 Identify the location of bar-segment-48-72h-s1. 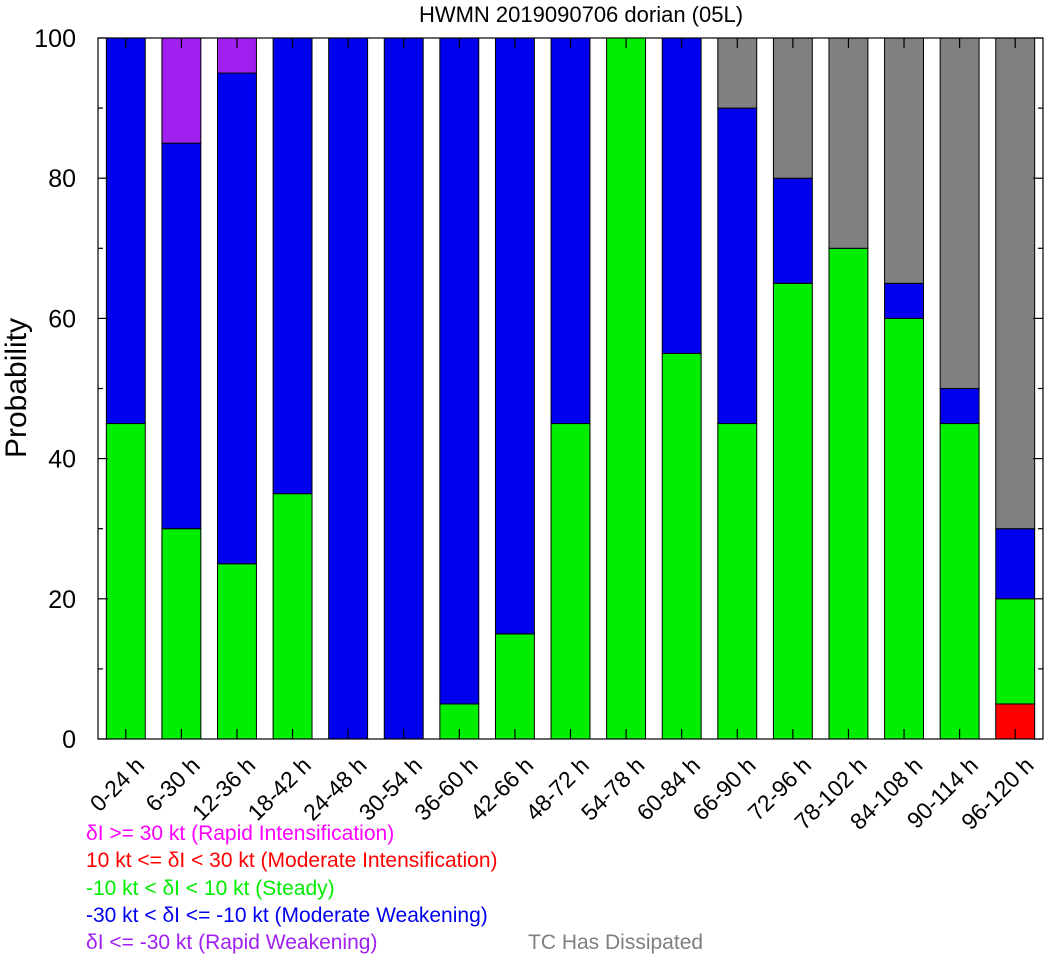
(570, 581).